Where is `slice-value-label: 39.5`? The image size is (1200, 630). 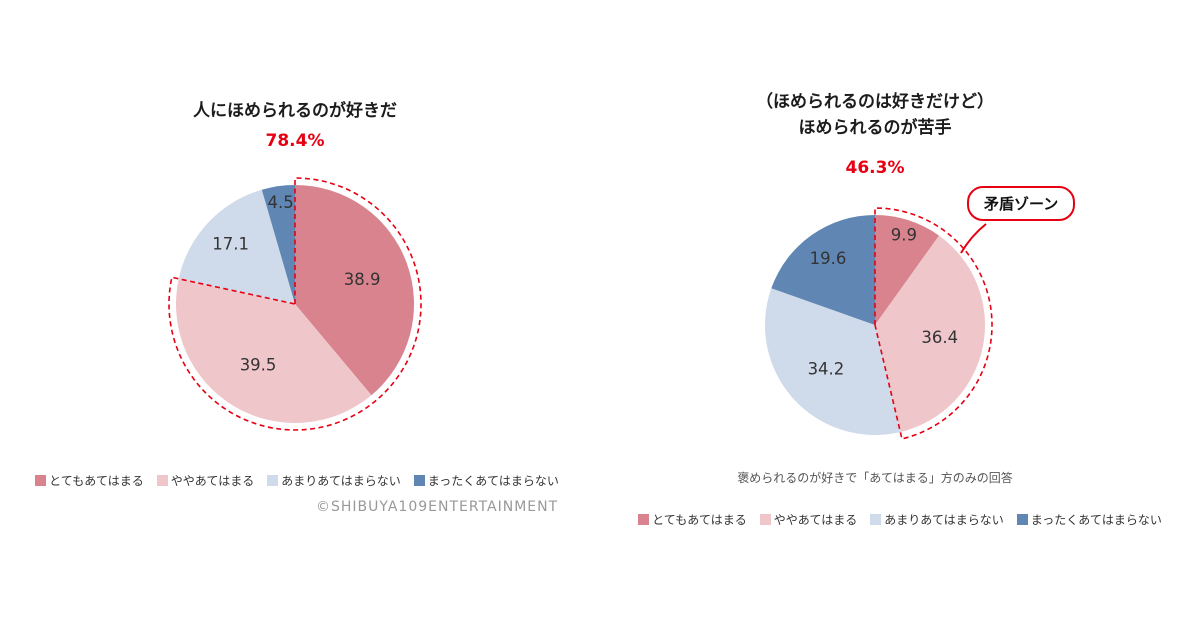 slice-value-label: 39.5 is located at coordinates (258, 365).